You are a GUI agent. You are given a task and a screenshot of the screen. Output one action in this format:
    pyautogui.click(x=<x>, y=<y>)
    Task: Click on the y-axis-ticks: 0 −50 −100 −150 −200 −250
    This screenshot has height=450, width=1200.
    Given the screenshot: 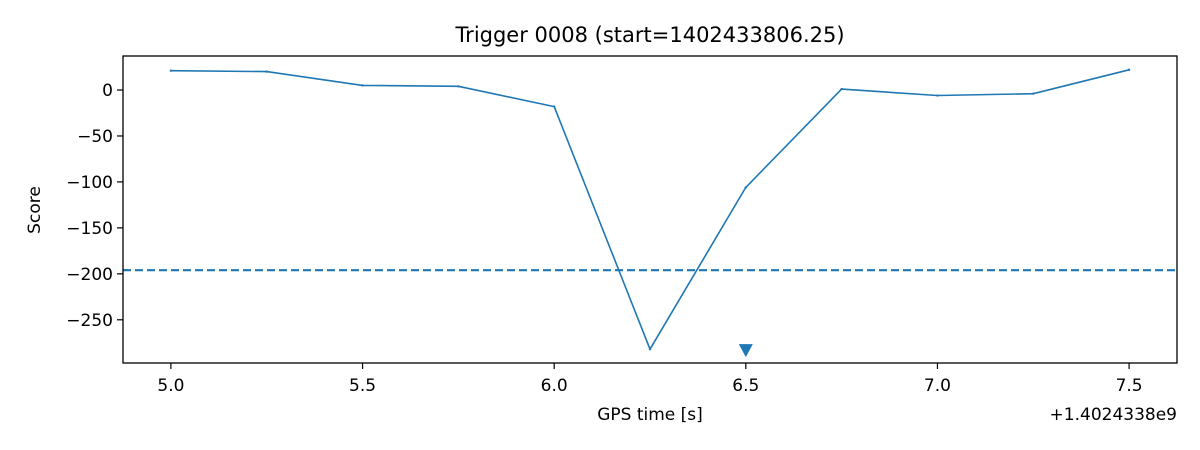 What is the action you would take?
    pyautogui.click(x=94, y=206)
    